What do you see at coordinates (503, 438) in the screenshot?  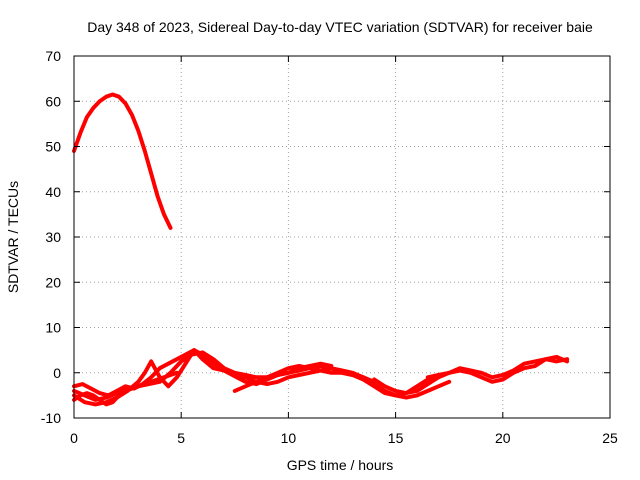 I see `x-tick-label: 20` at bounding box center [503, 438].